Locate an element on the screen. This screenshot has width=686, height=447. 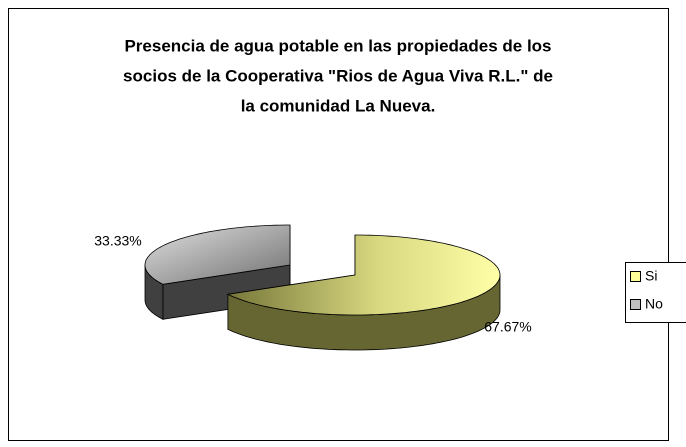
chart-title: la comunidad La Nueva. is located at coordinates (338, 105).